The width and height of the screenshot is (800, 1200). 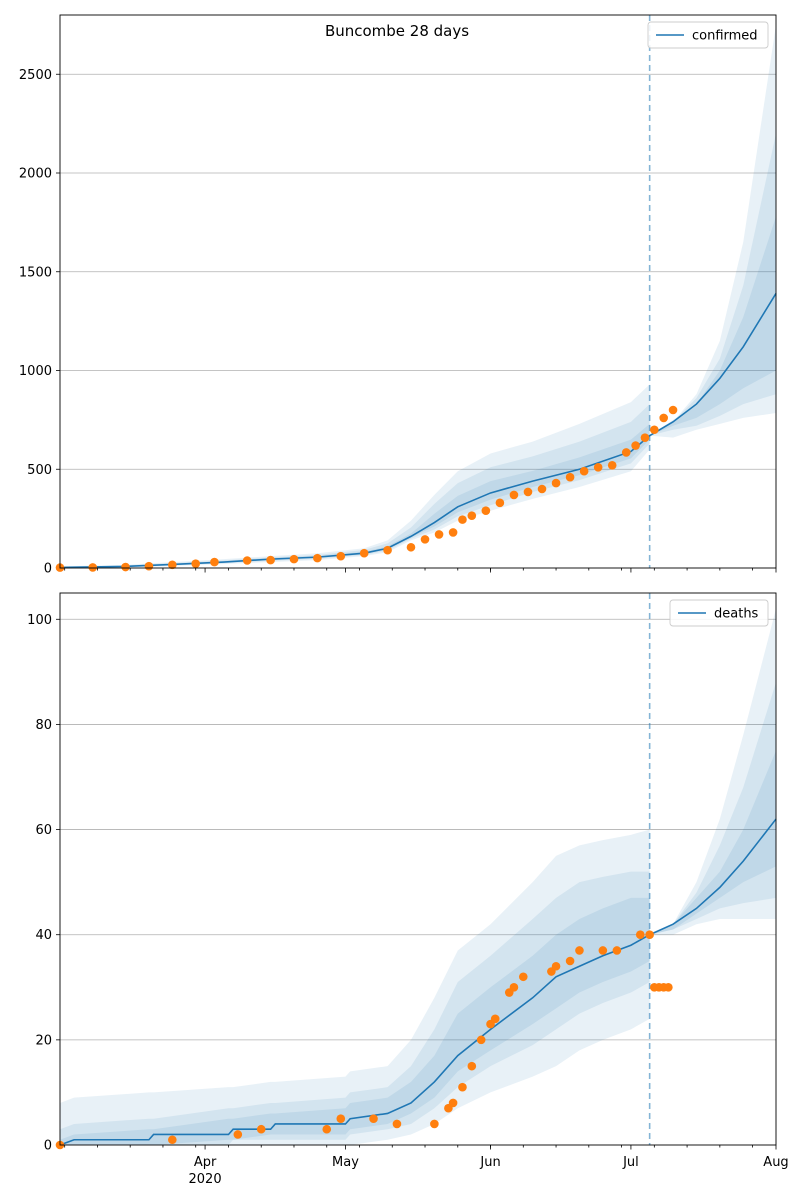 What do you see at coordinates (205, 1179) in the screenshot?
I see `x-tick-sublabel: 2020` at bounding box center [205, 1179].